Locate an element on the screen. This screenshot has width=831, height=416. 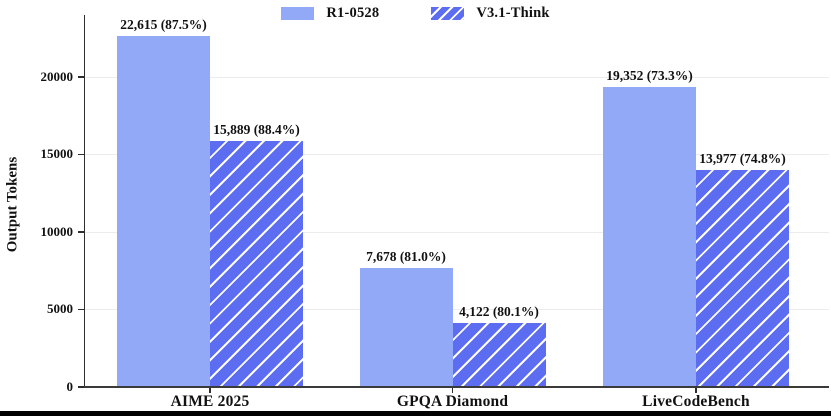
y-tick-label-20000: 20000 is located at coordinates (57, 76).